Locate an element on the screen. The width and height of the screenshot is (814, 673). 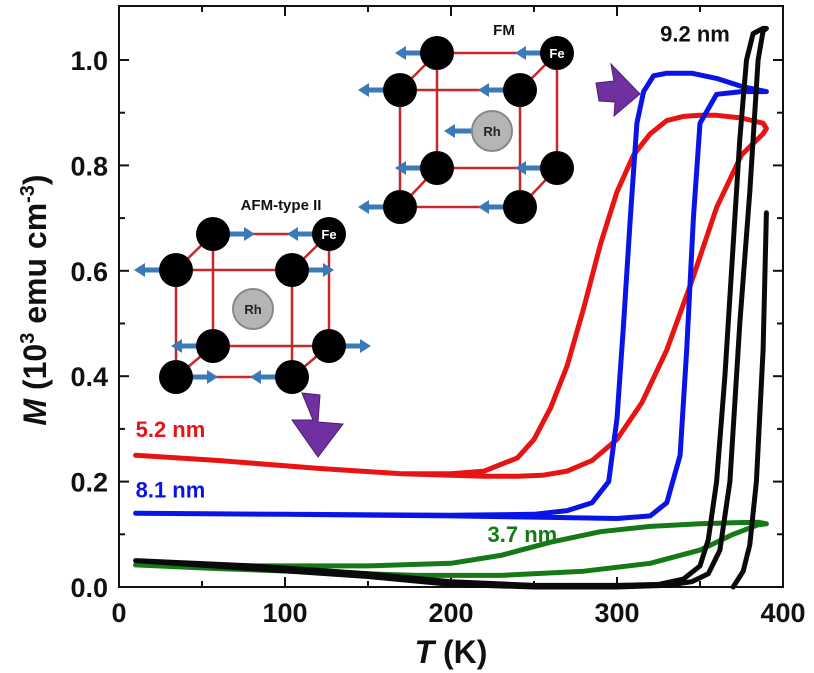
y-tick-label: 0.6 is located at coordinates (89, 272).